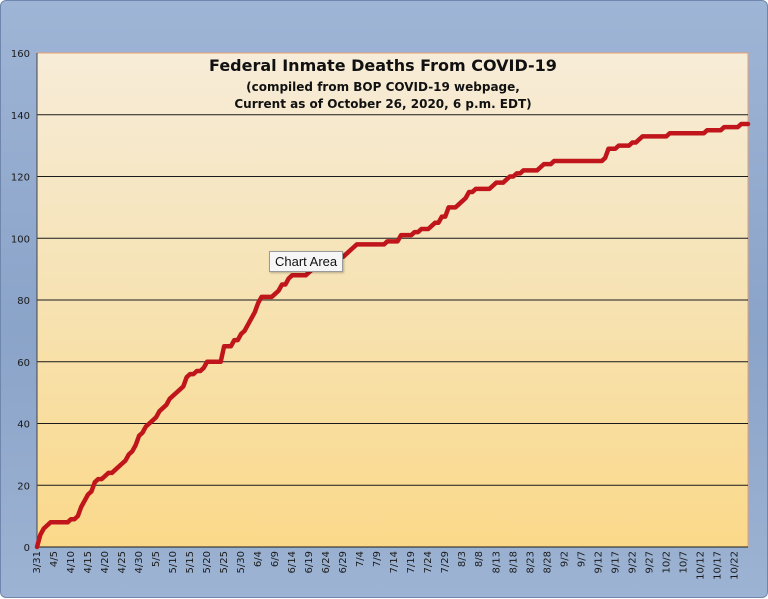 Image resolution: width=768 pixels, height=599 pixels. What do you see at coordinates (411, 562) in the screenshot?
I see `x-tick-label: 7/19` at bounding box center [411, 562].